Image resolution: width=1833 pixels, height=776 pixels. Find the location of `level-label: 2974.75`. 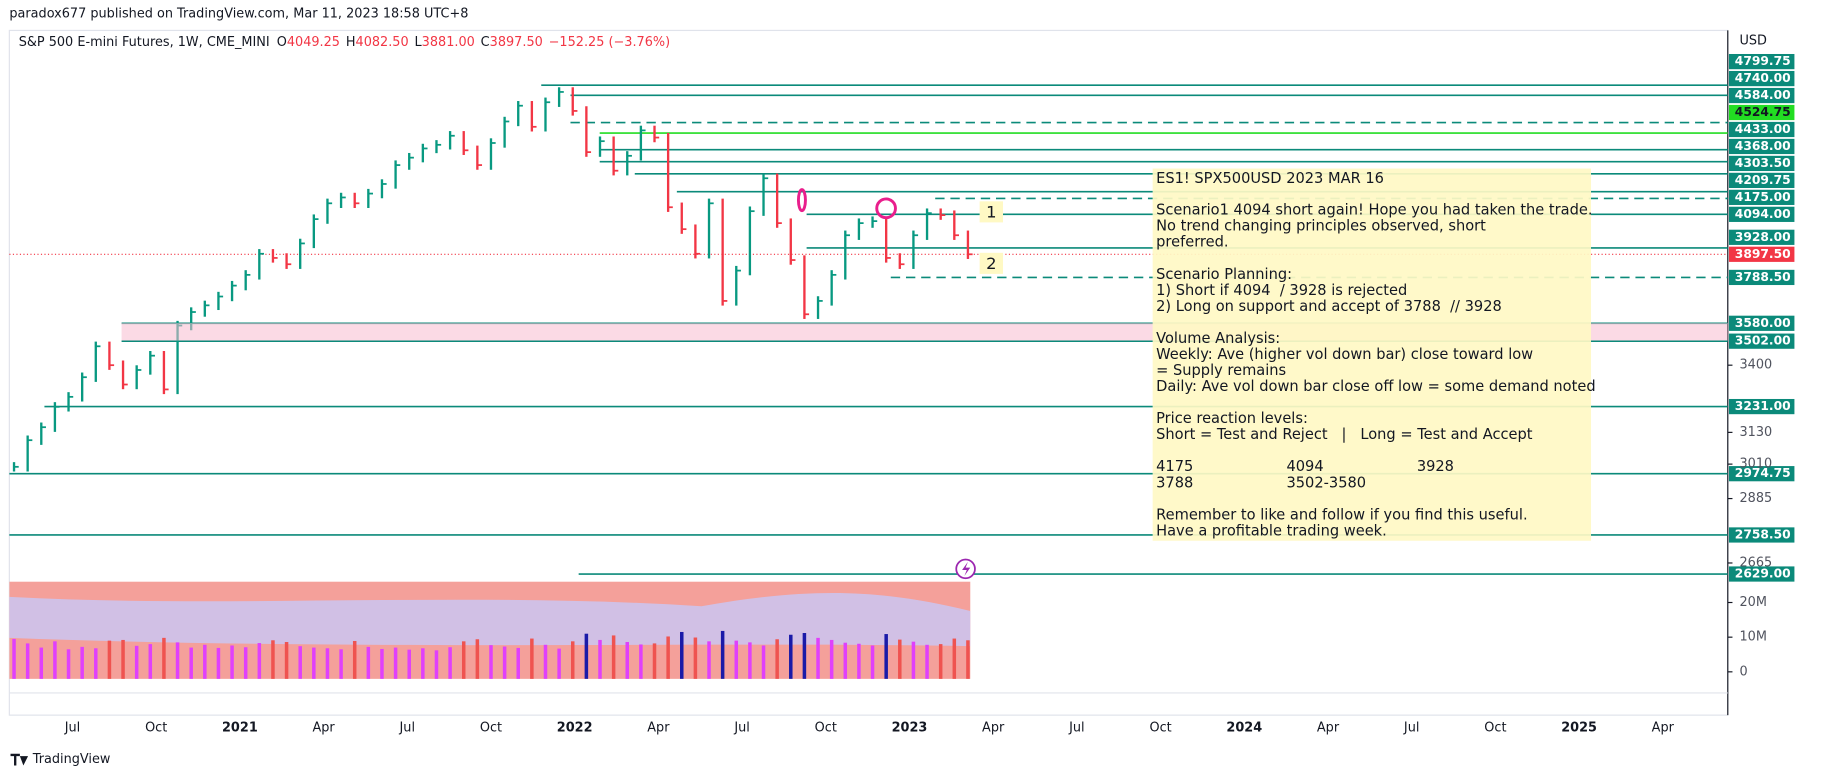

level-label: 2974.75 is located at coordinates (1763, 473).